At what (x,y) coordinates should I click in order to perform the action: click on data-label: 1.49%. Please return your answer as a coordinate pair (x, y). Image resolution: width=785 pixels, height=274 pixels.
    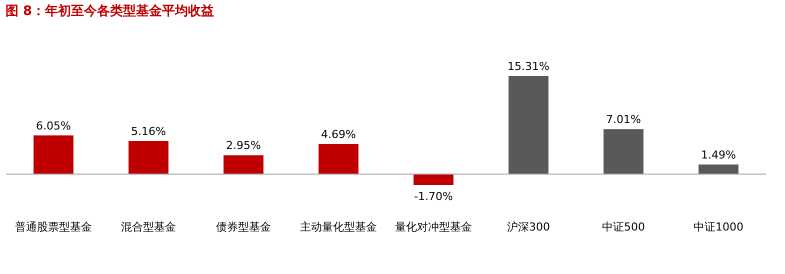
    Looking at the image, I should click on (718, 155).